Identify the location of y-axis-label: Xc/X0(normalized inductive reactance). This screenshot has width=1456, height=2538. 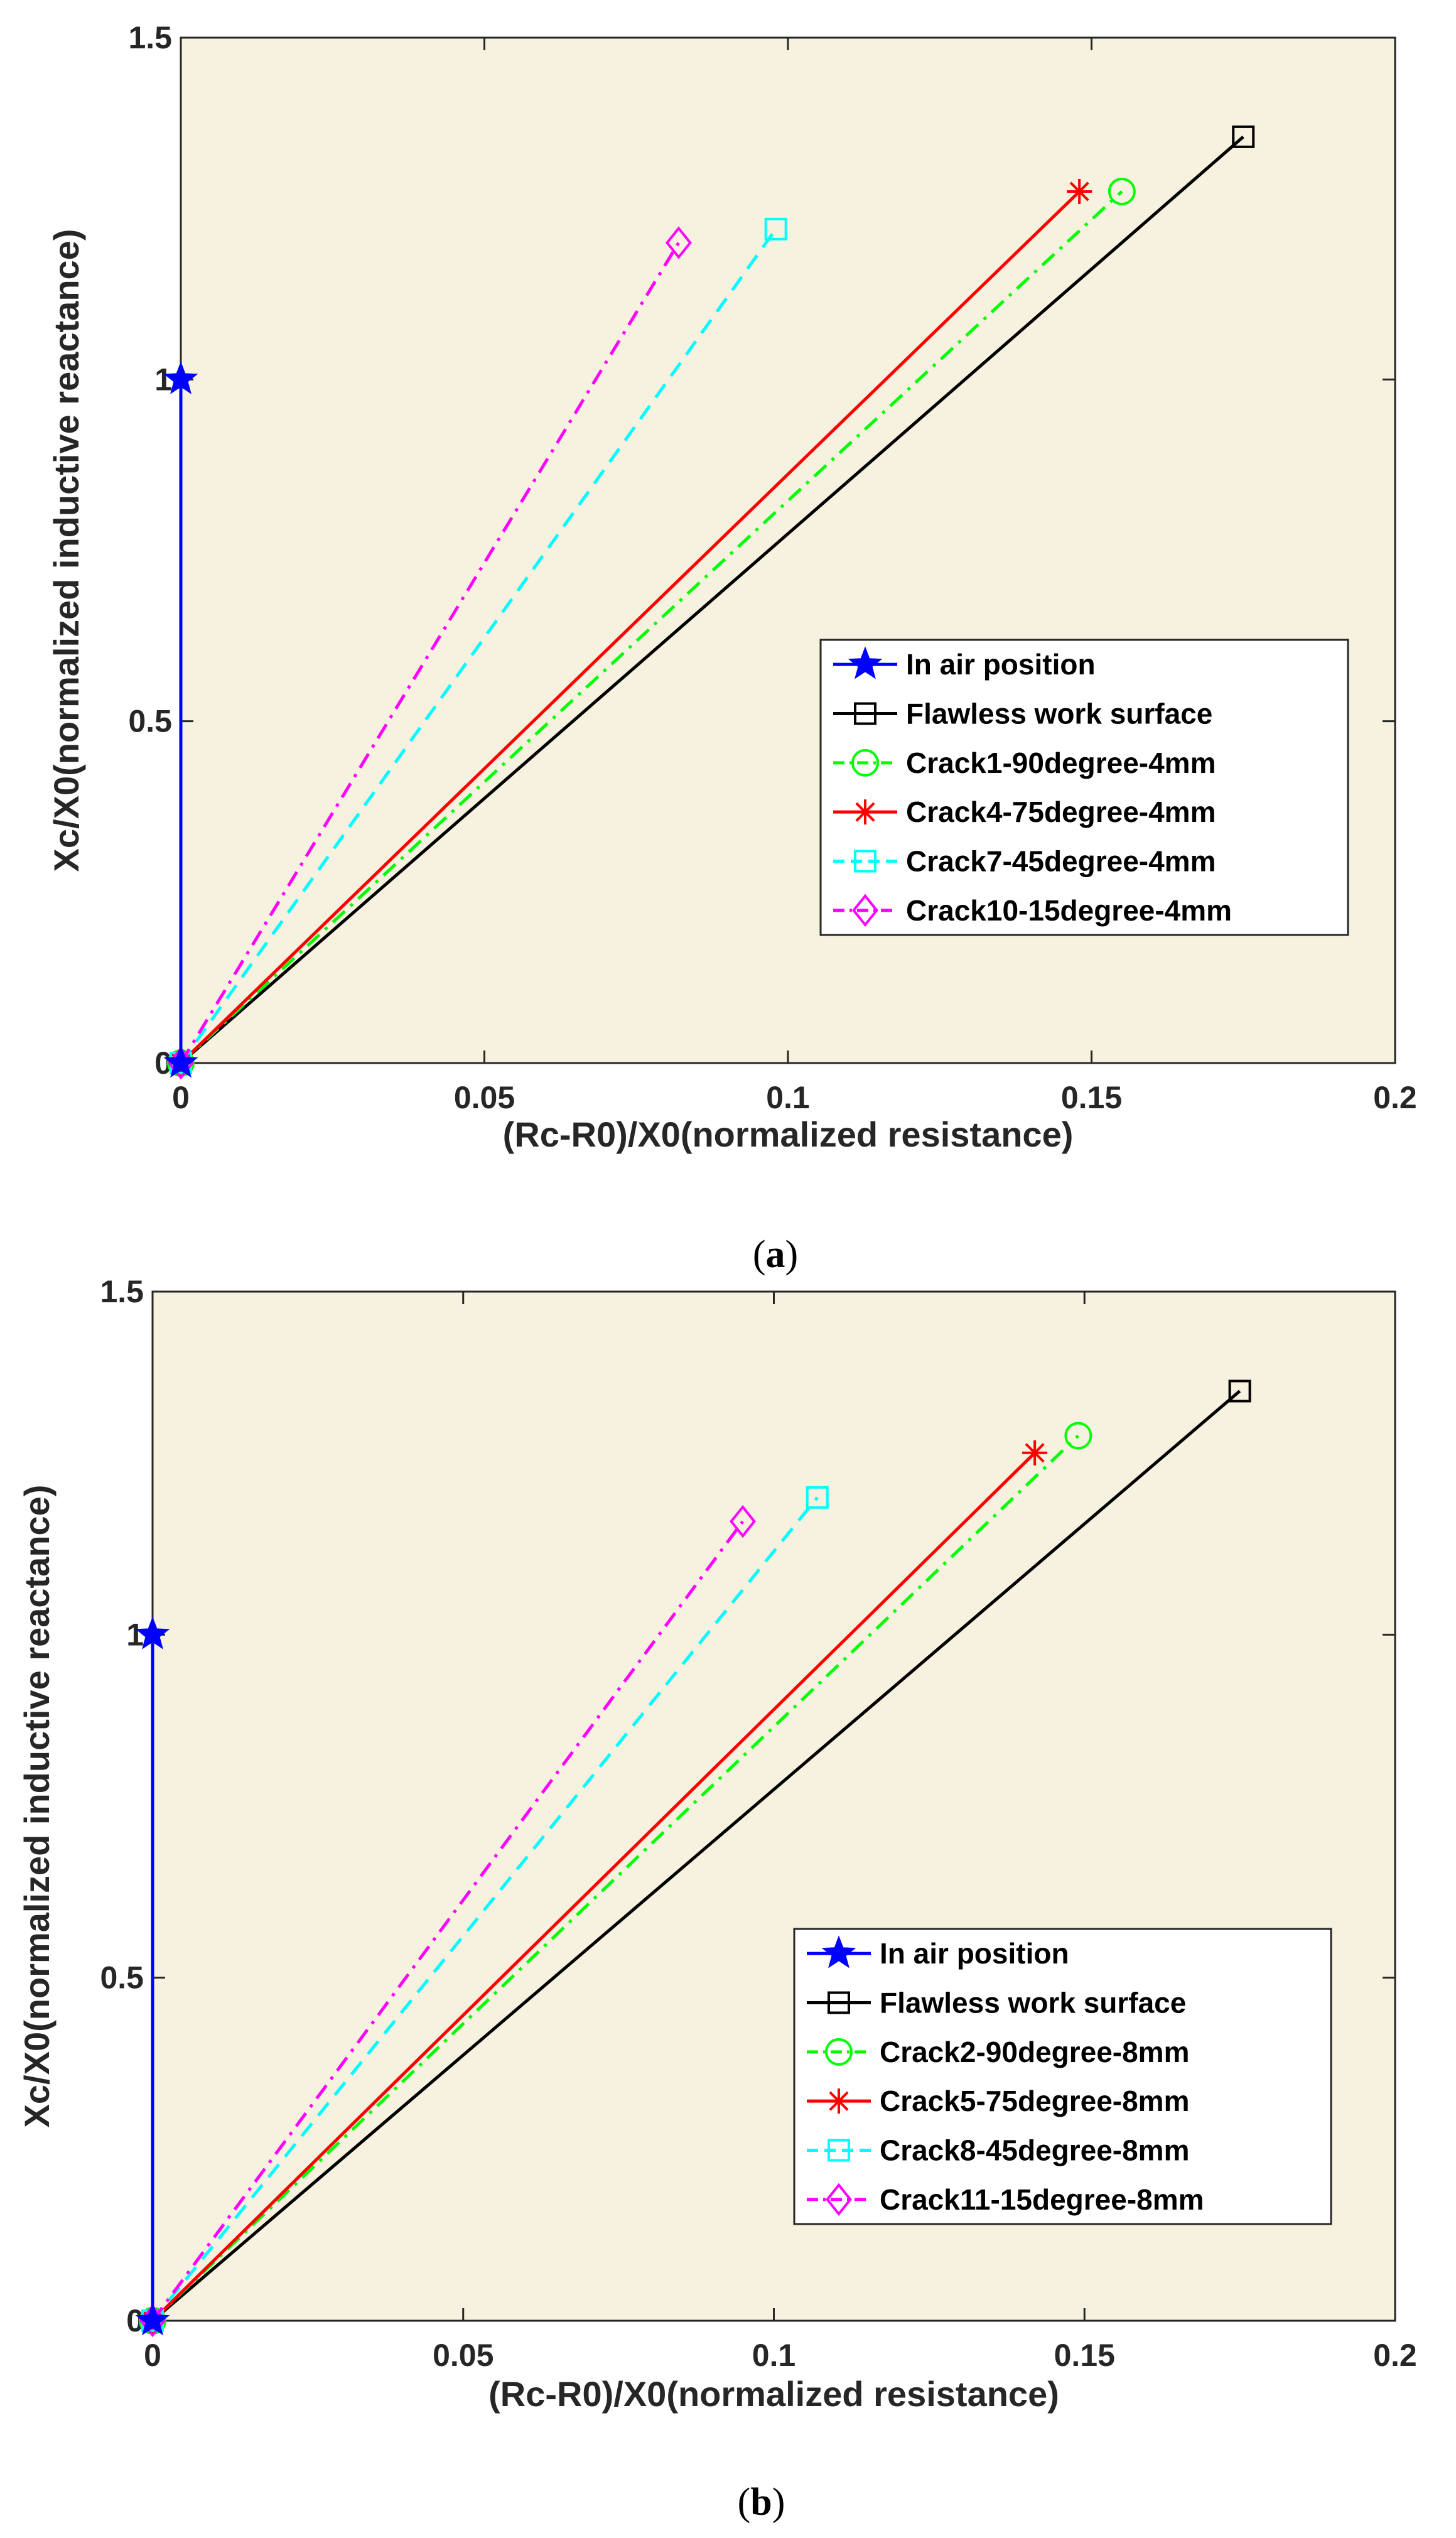
(66, 550).